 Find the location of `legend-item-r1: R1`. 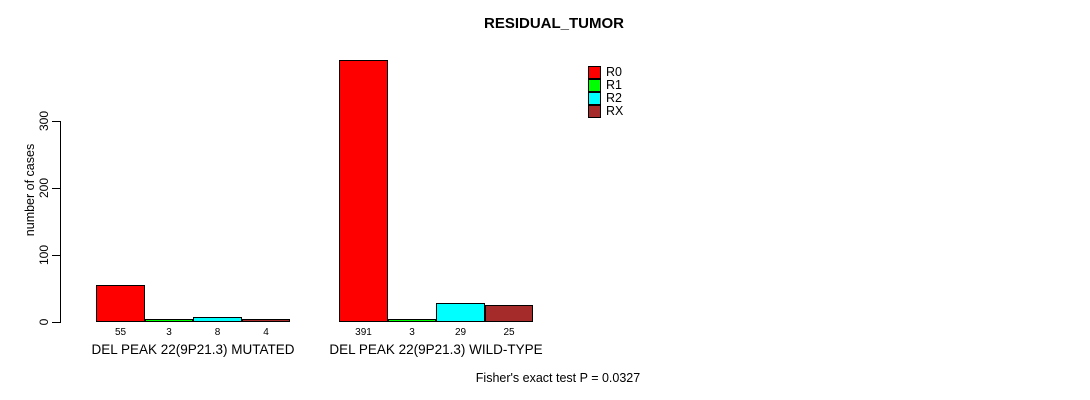

legend-item-r1: R1 is located at coordinates (605, 85).